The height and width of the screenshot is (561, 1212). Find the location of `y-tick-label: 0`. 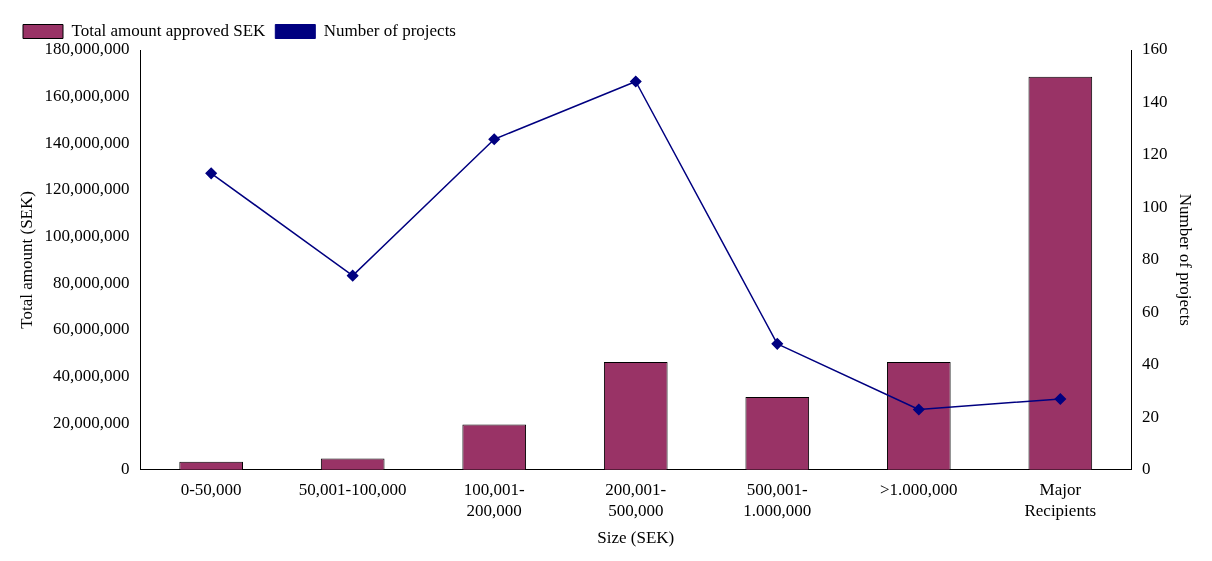

y-tick-label: 0 is located at coordinates (125, 469).